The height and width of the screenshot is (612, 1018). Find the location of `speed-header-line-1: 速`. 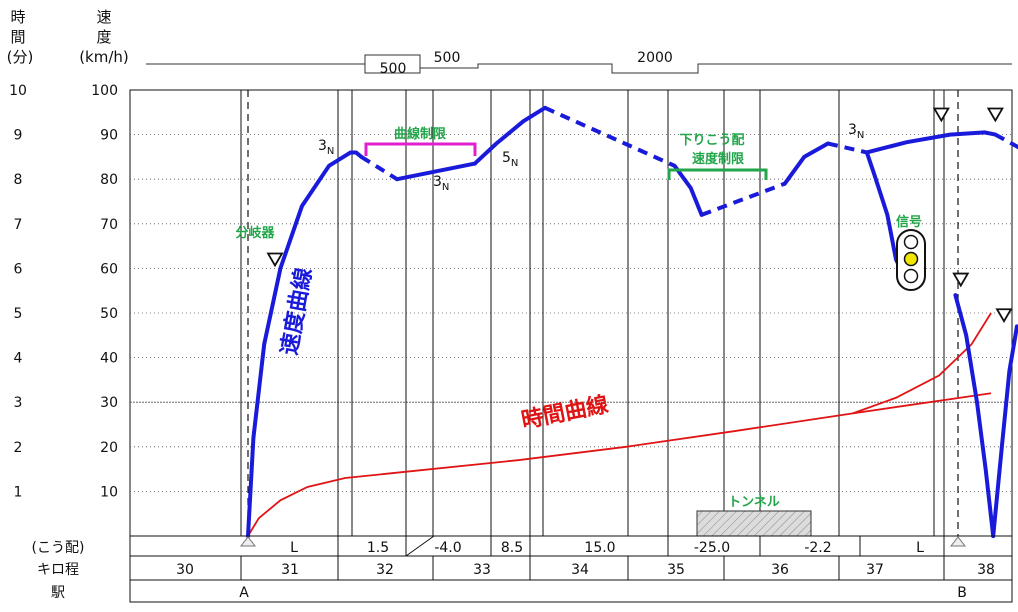

speed-header-line-1: 速 is located at coordinates (103, 17).